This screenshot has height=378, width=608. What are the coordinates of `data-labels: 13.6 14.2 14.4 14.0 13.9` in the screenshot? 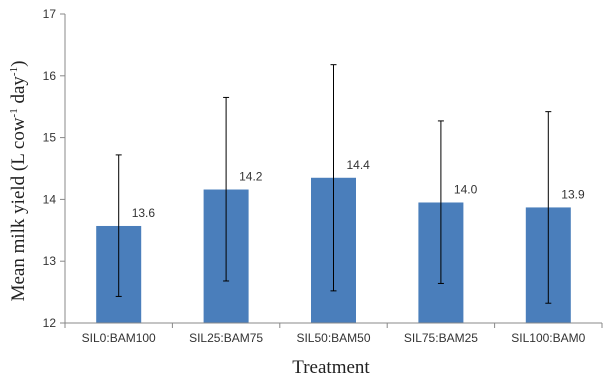 It's located at (358, 189).